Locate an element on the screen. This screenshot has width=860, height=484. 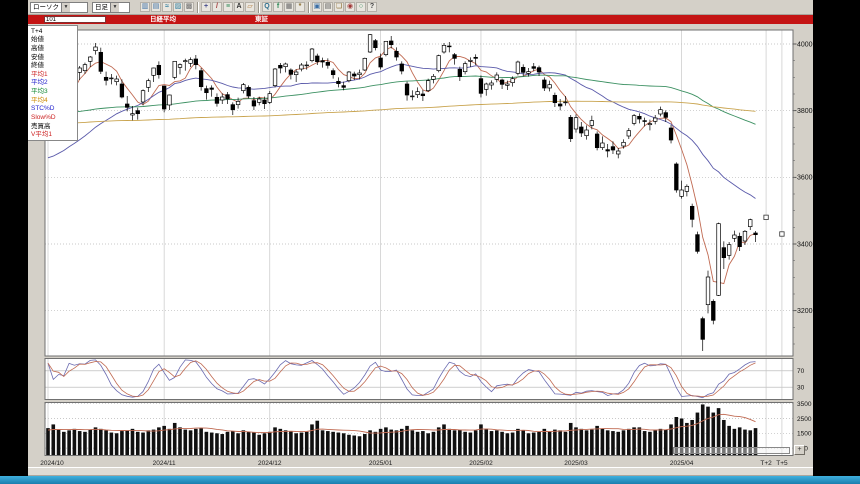
svg-text: 1500 is located at coordinates (804, 434).